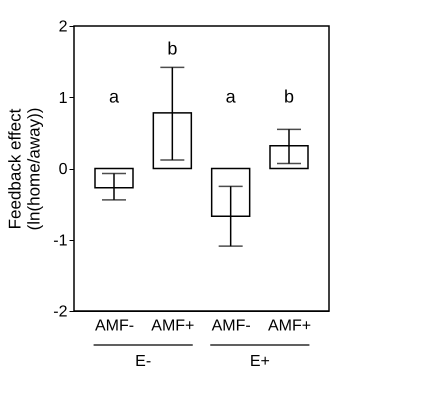 This screenshot has height=408, width=447. I want to click on y-tick-label: -2, so click(60, 312).